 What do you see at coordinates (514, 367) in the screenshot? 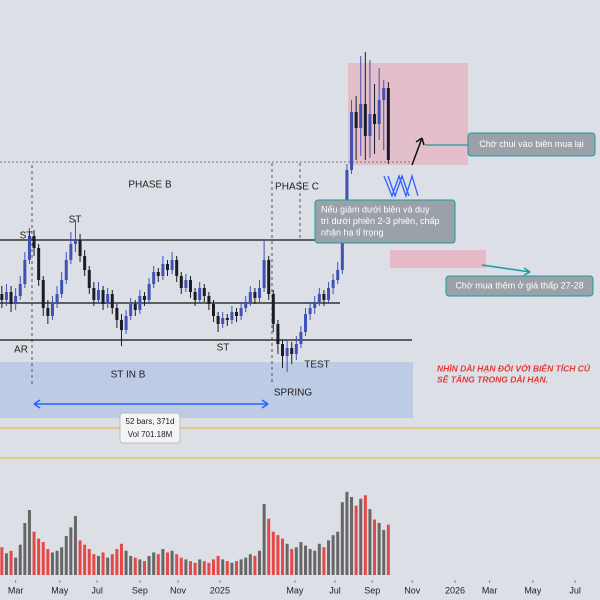
I see `note-text: NHÌN DÀI HẠN ĐỐI VỚI BIÊN TÍCH CỦ` at bounding box center [514, 367].